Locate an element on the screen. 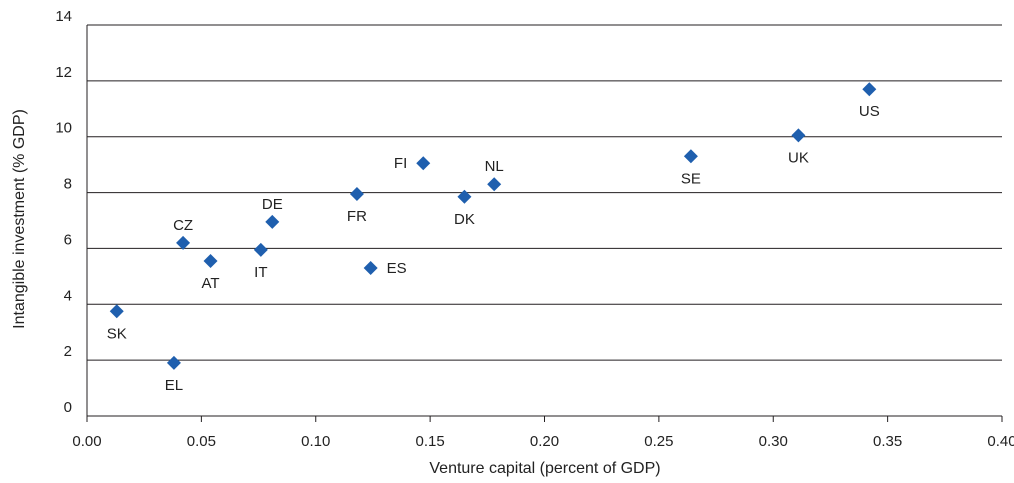  x-tick-label: 0.35 is located at coordinates (887, 441).